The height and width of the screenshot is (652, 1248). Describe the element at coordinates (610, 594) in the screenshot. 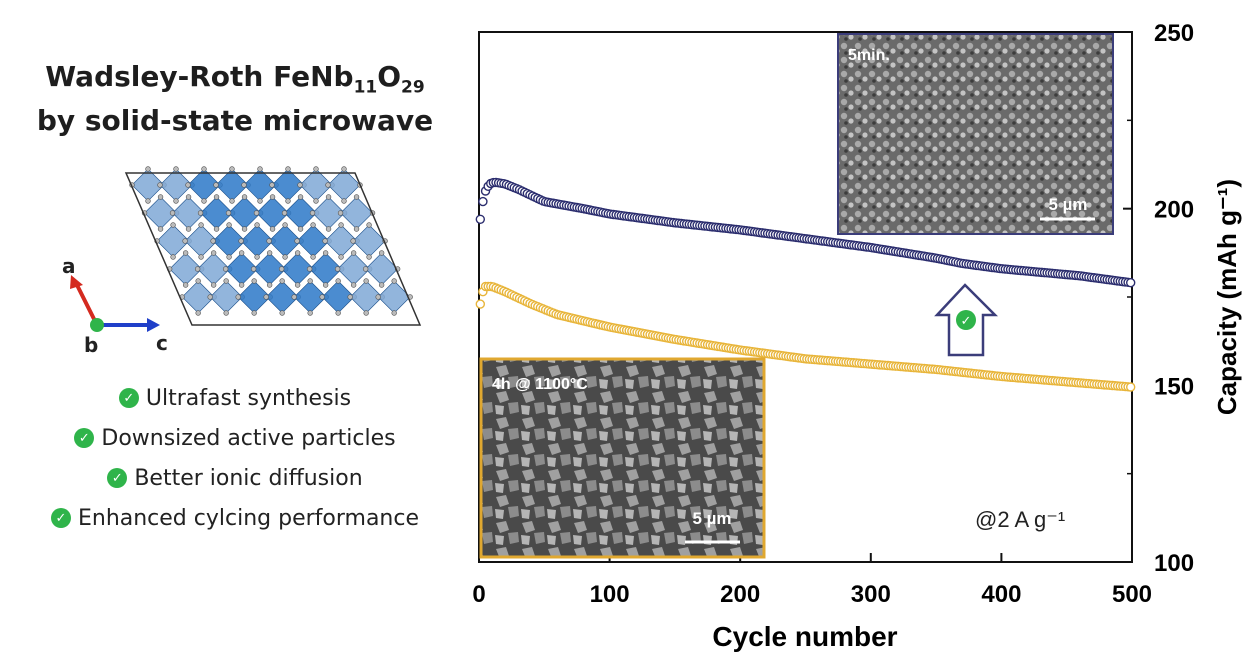

I see `x-tick-label: 100` at that location.